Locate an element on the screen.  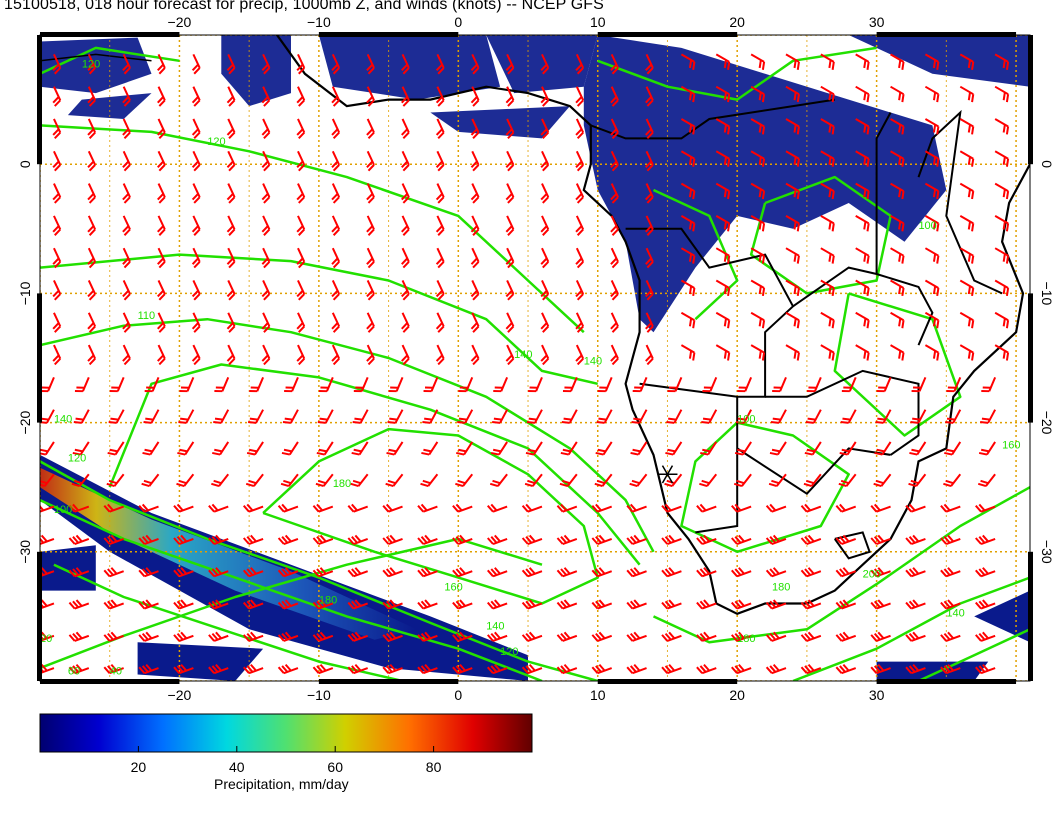
lat-tick-label-right: 0 is located at coordinates (1047, 164).